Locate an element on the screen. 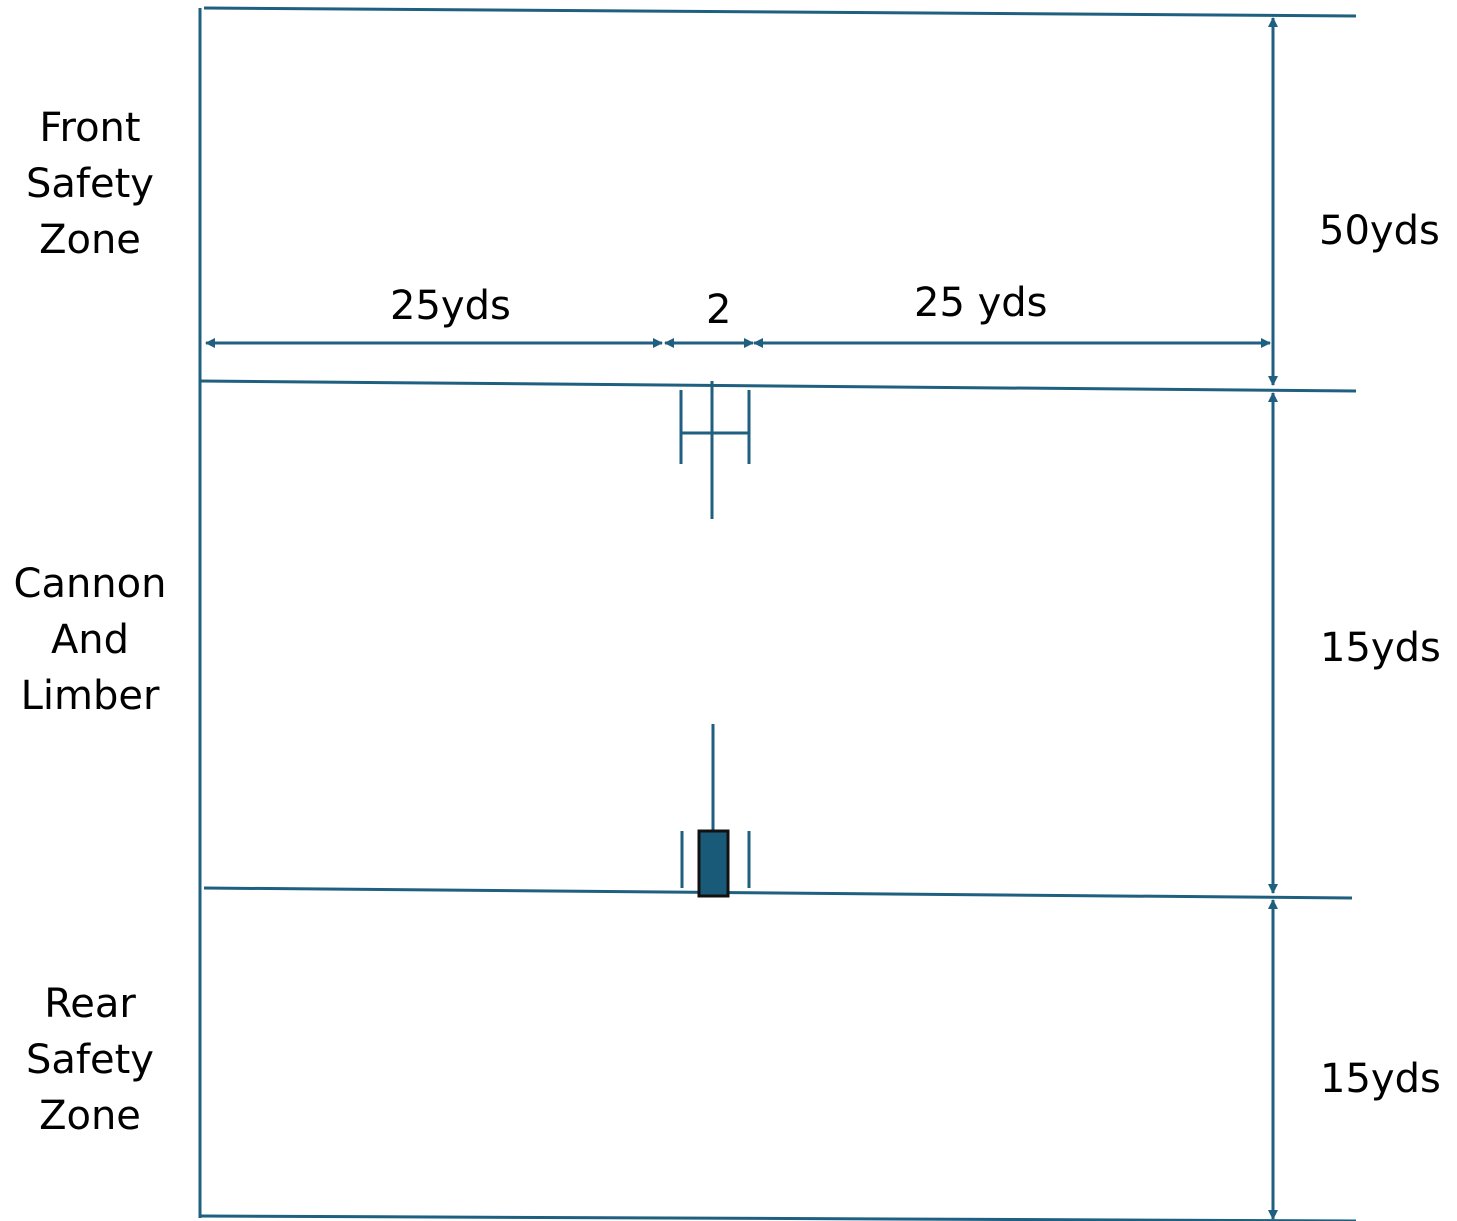 The height and width of the screenshot is (1221, 1457). front-line is located at coordinates (778, 386).